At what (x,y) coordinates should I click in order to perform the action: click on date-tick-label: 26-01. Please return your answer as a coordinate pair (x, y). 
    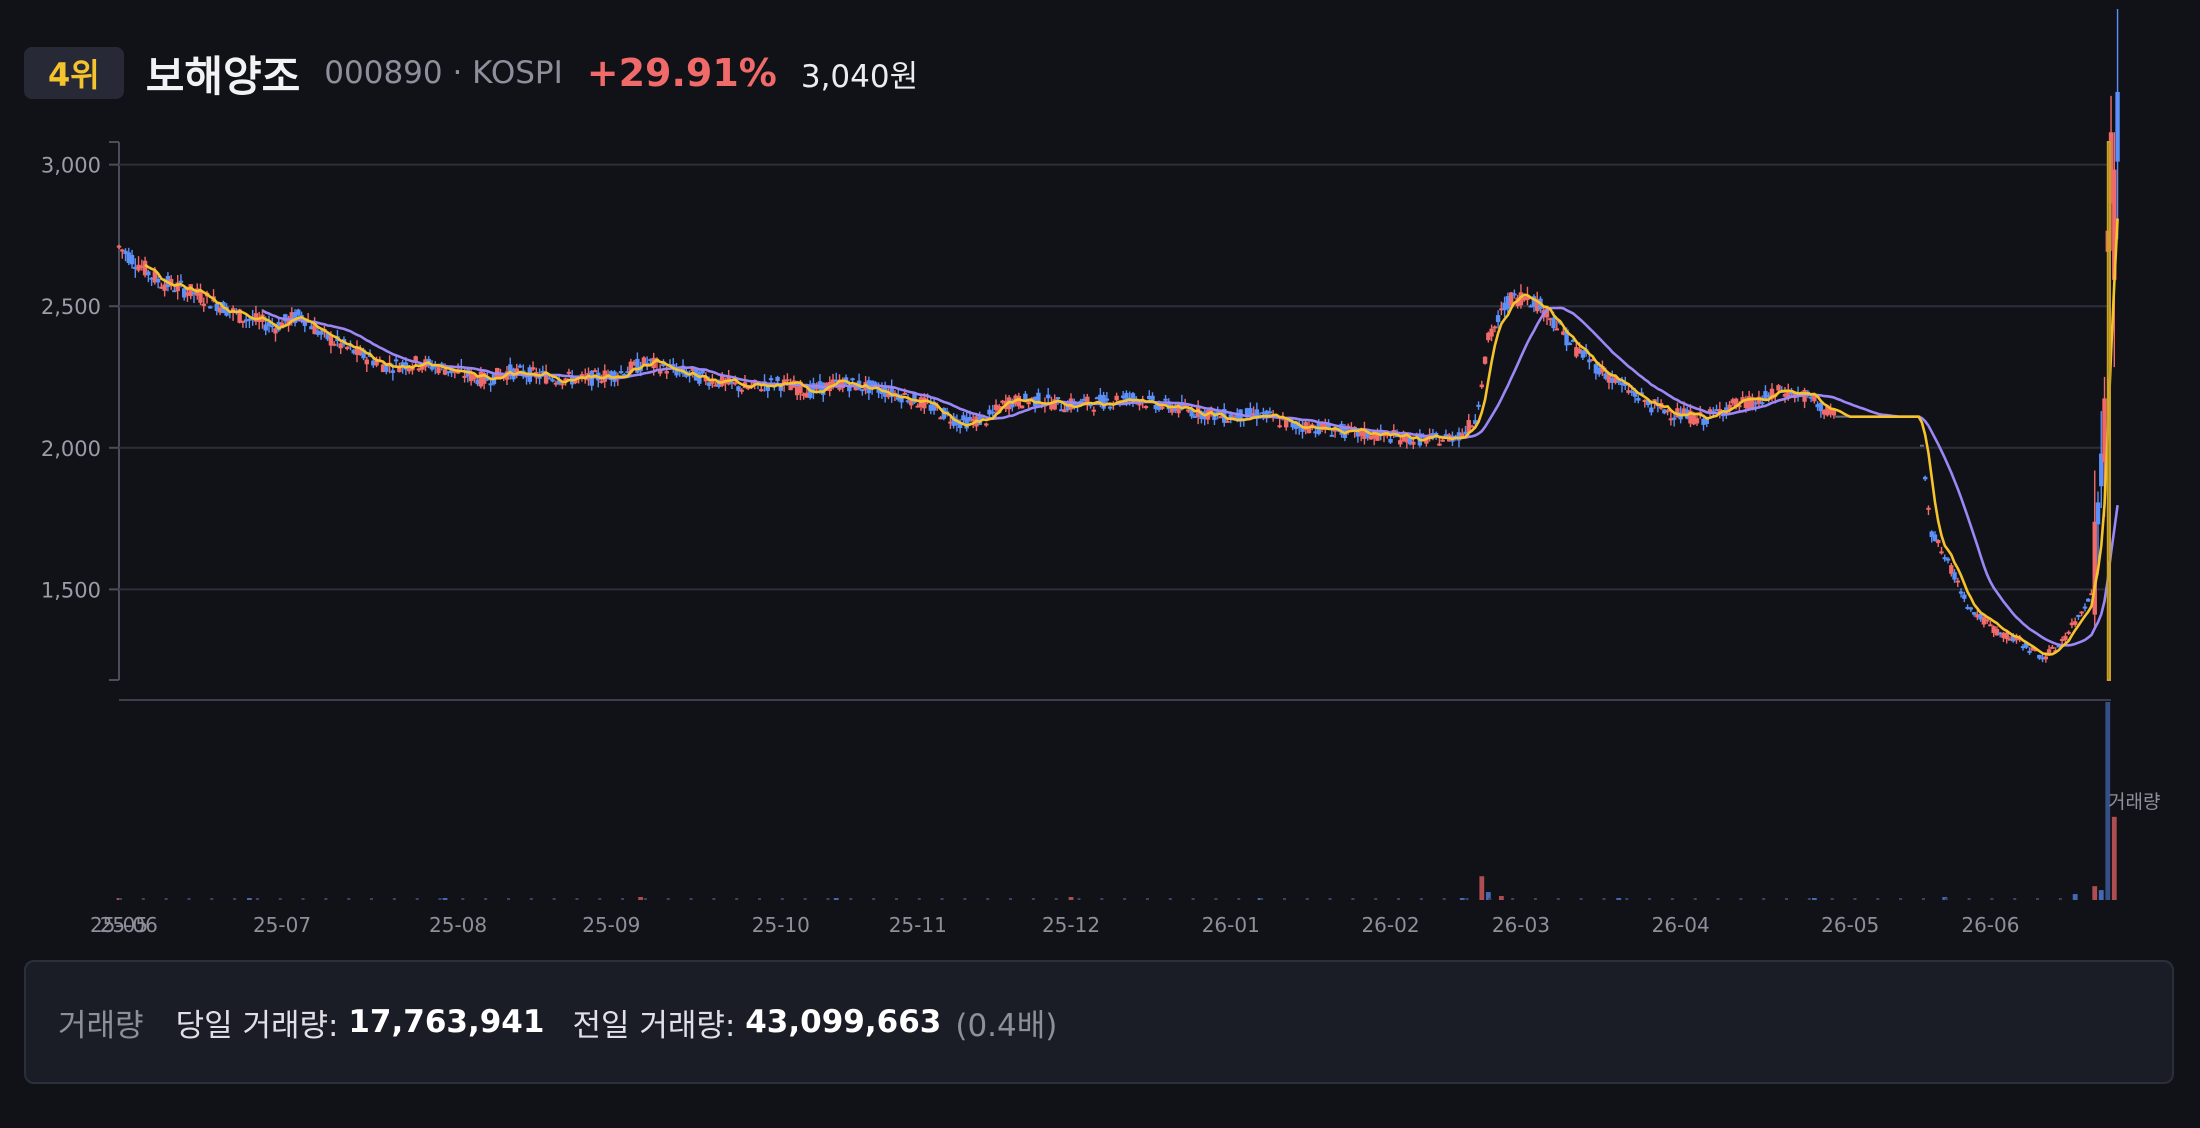
    Looking at the image, I should click on (1231, 925).